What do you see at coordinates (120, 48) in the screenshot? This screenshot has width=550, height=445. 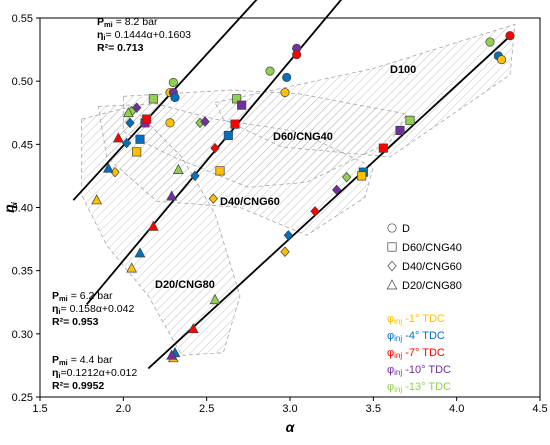 I see `r2-label: R²= 0.713` at bounding box center [120, 48].